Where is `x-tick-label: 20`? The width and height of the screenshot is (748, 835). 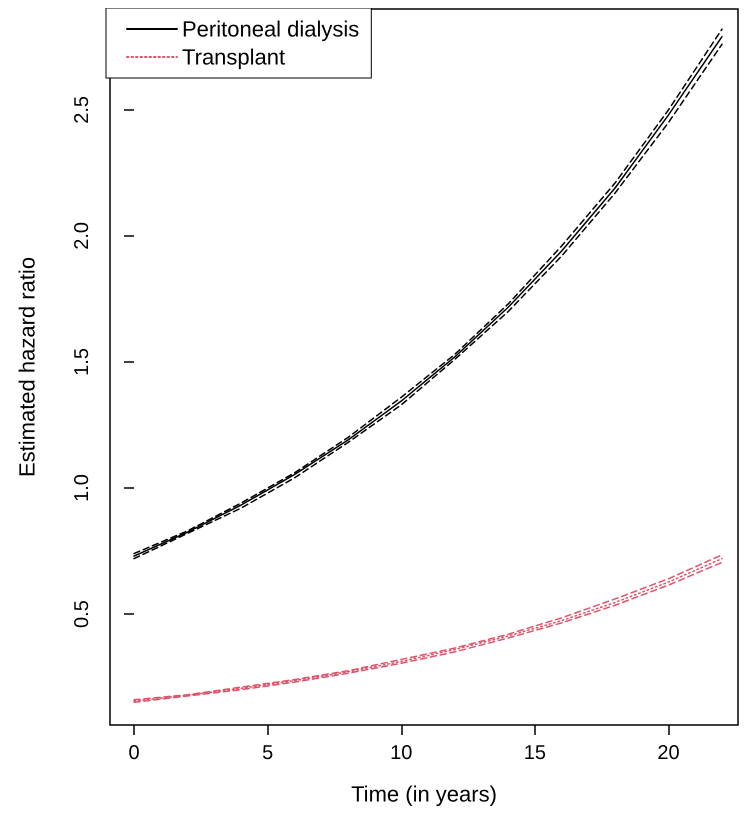
x-tick-label: 20 is located at coordinates (668, 753).